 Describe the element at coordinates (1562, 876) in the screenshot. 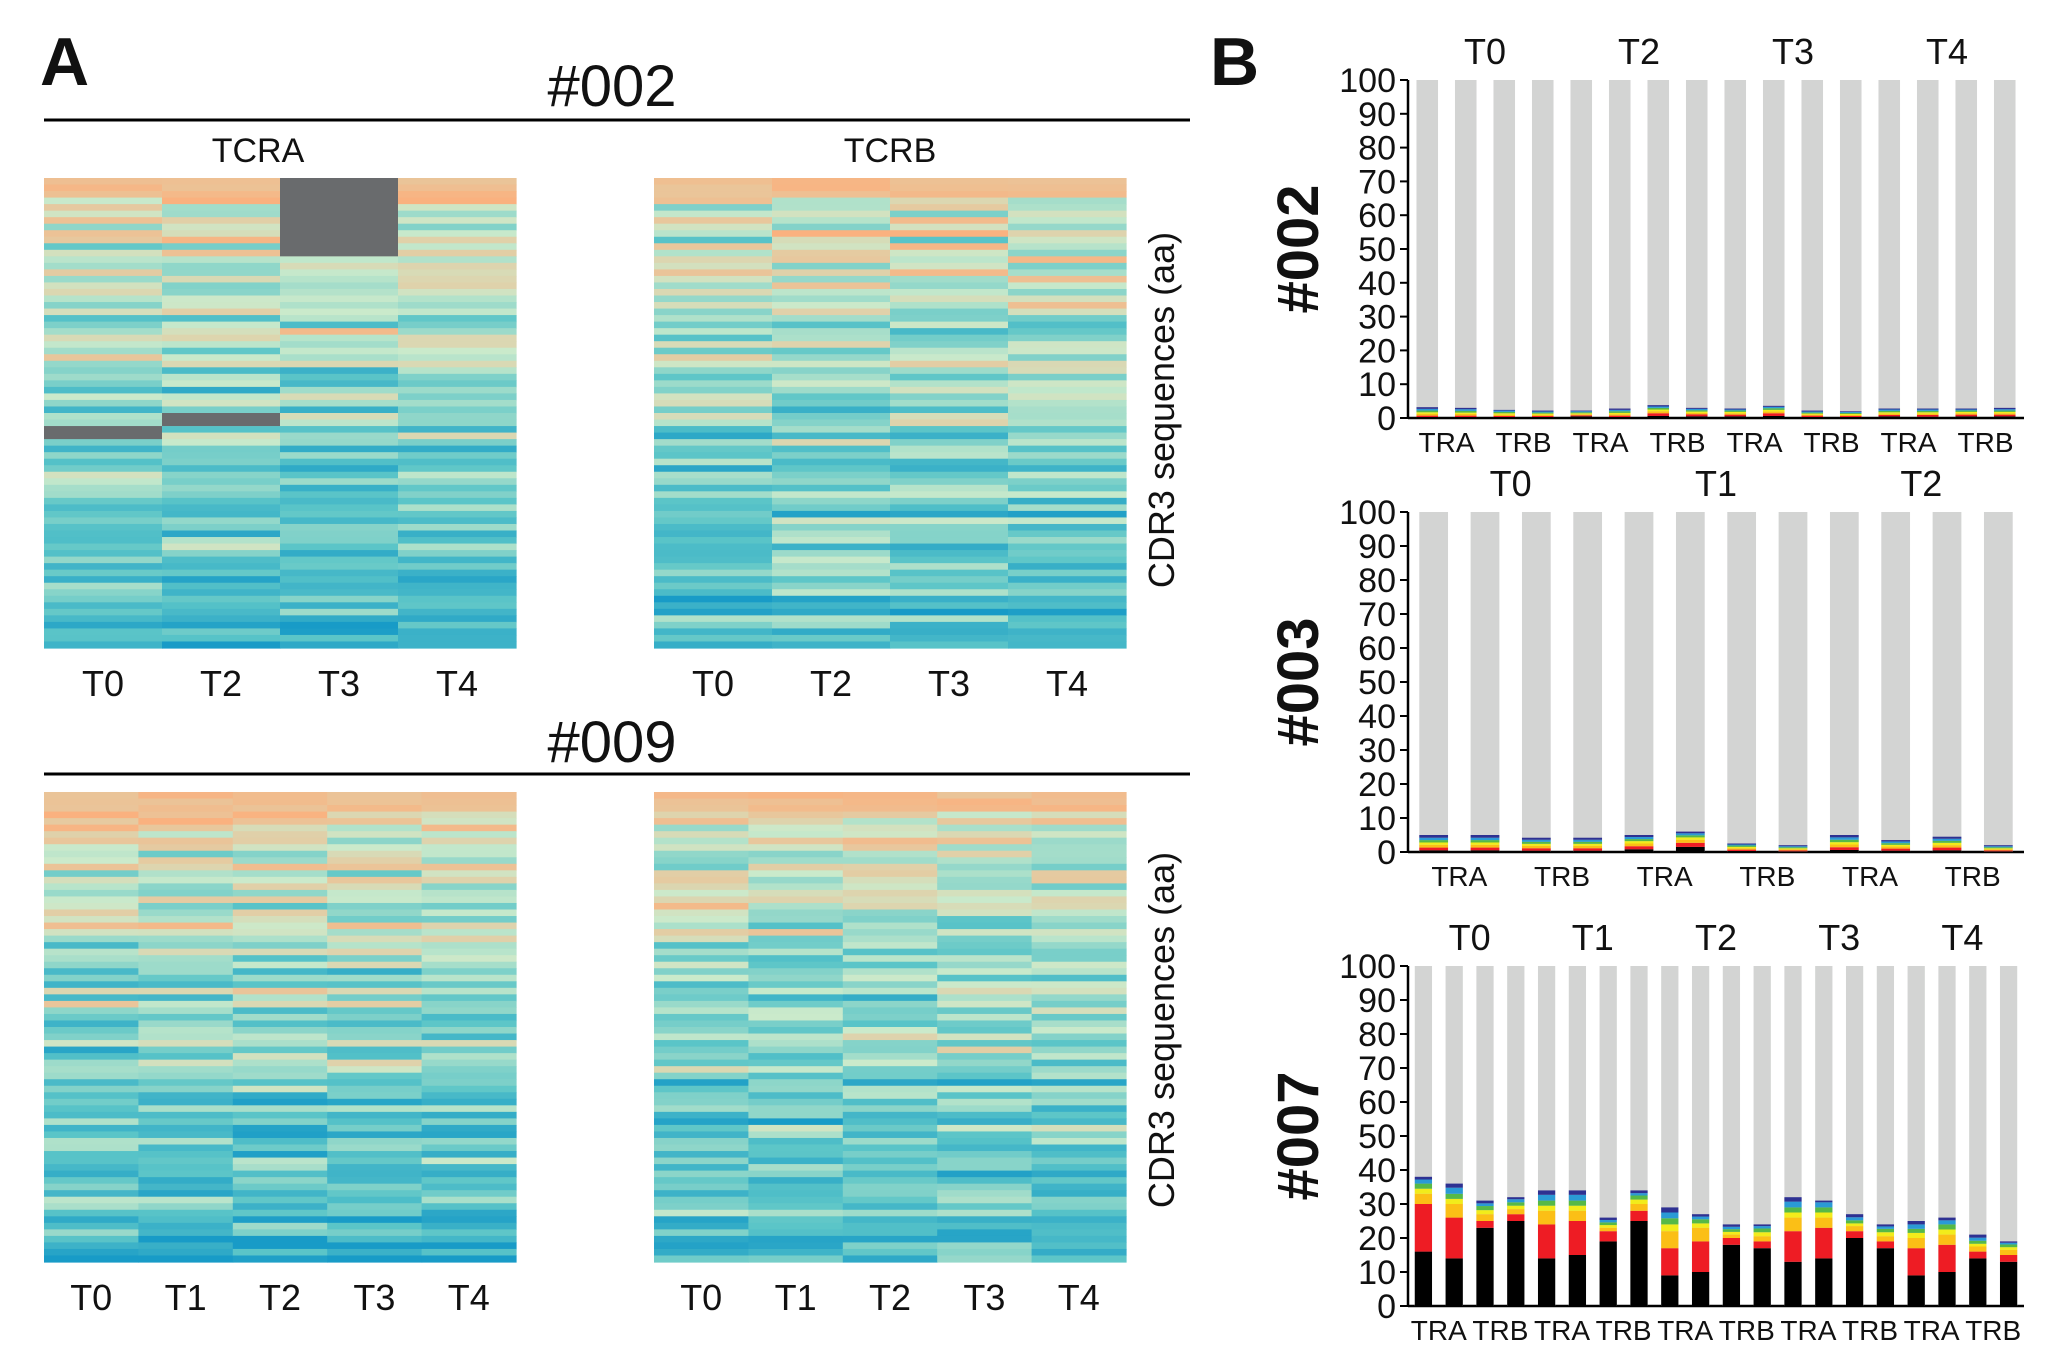

I see `bar-category-label: TRB` at that location.